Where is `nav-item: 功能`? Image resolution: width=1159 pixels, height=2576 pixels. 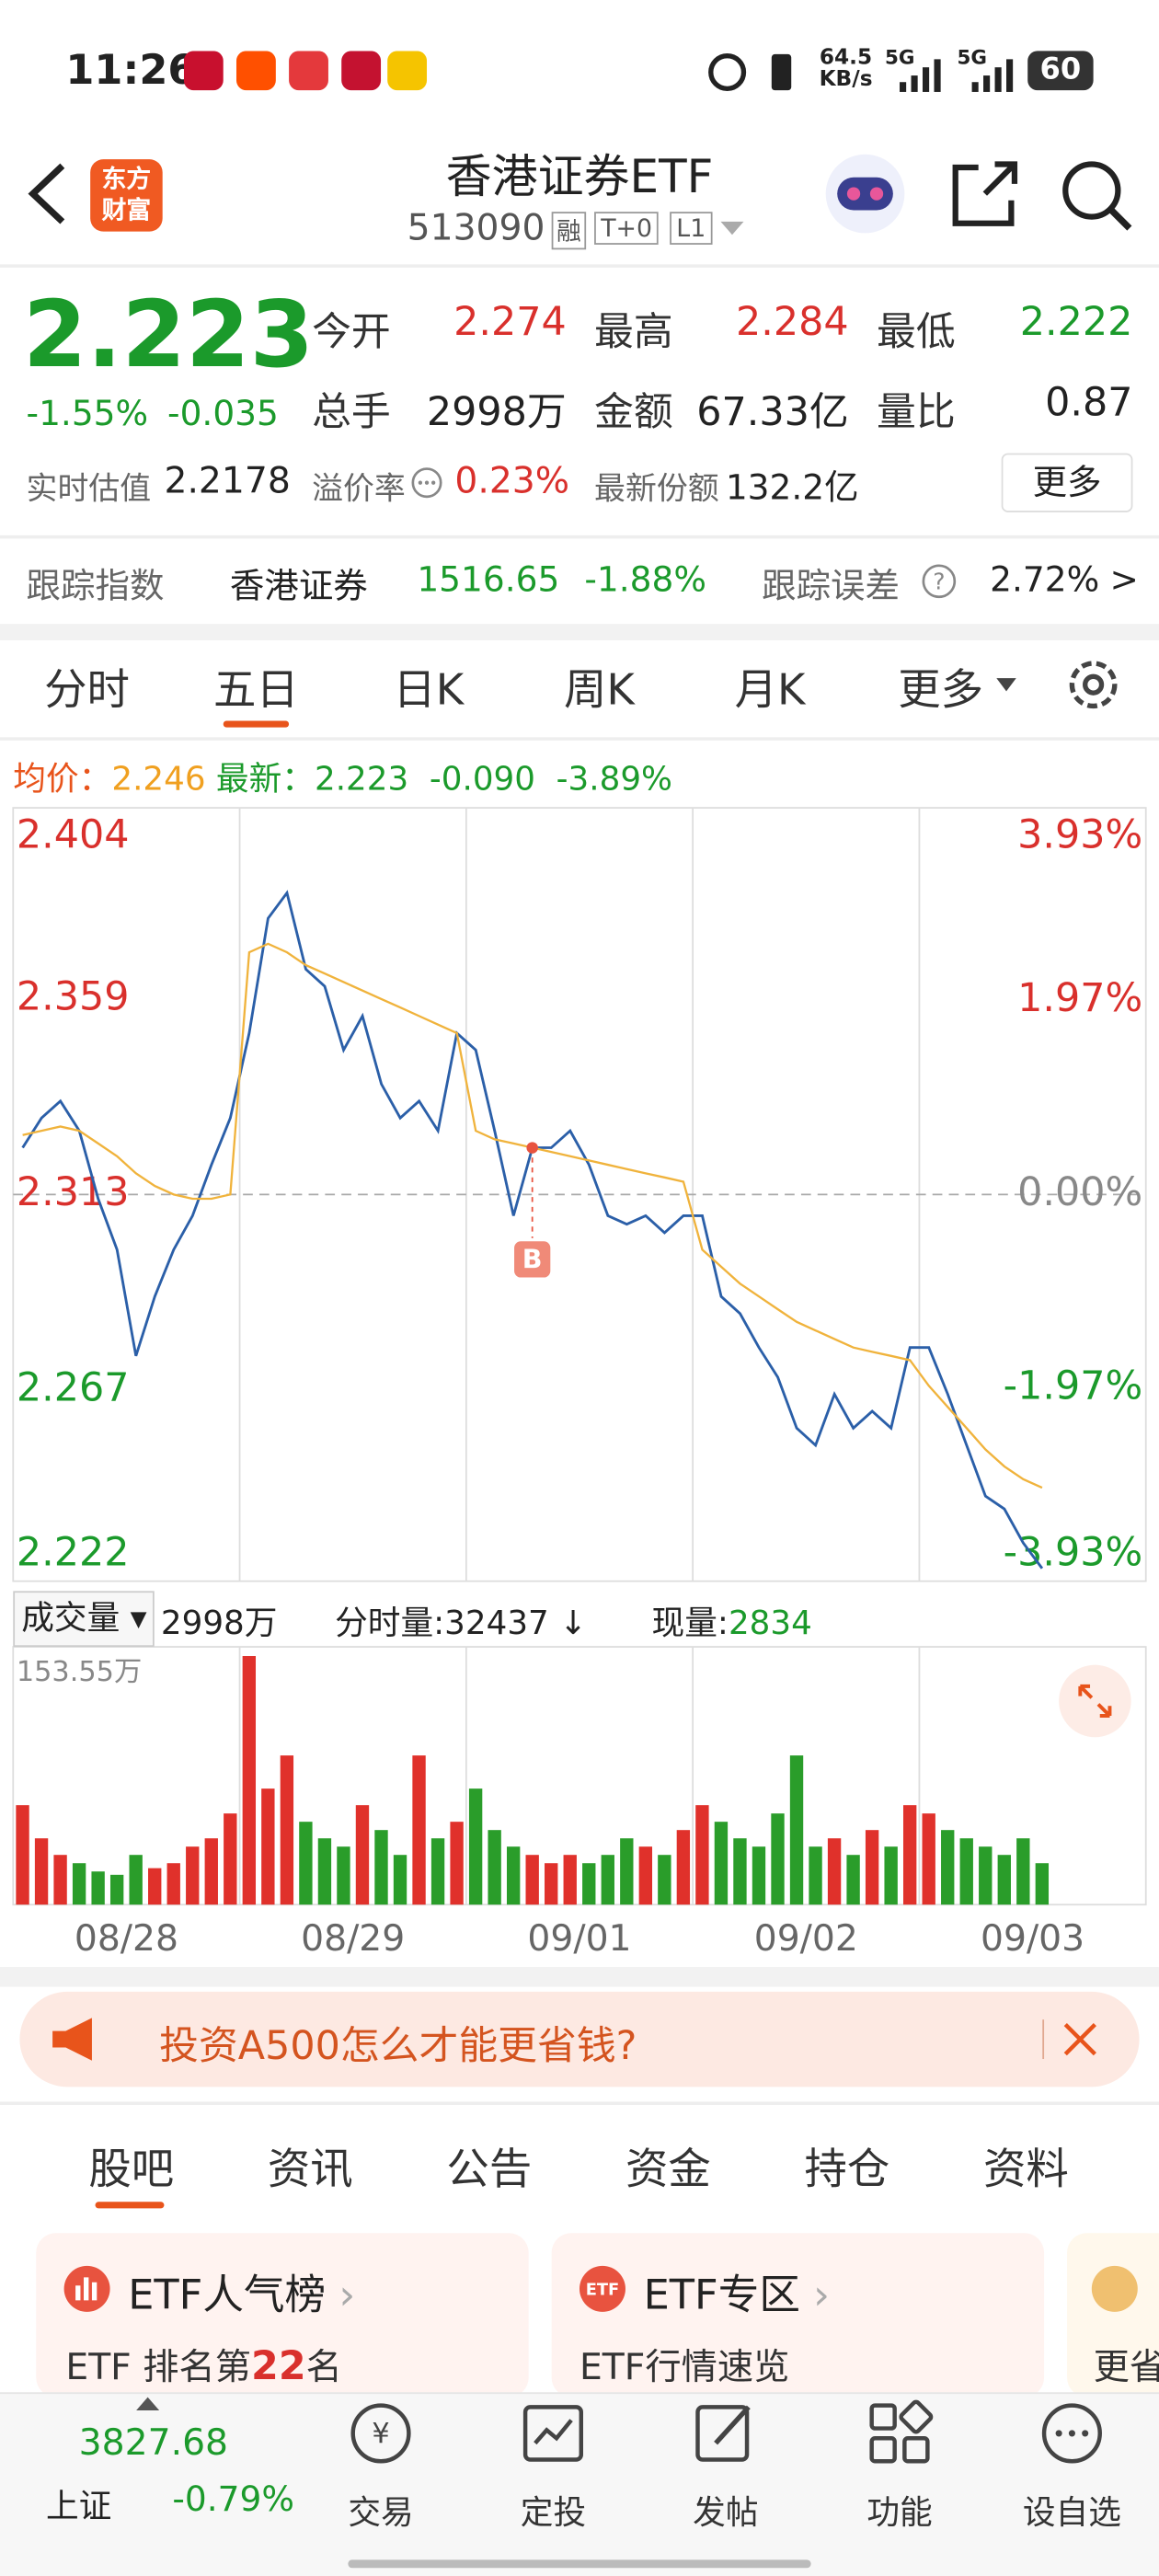 nav-item: 功能 is located at coordinates (899, 2512).